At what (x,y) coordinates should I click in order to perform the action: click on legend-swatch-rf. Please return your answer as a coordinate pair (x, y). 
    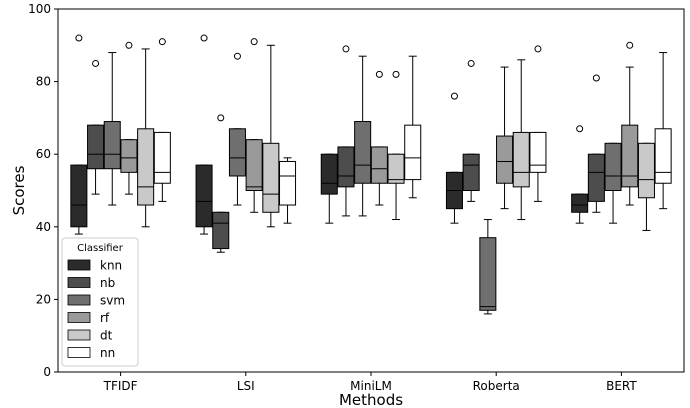
    Looking at the image, I should click on (79, 317).